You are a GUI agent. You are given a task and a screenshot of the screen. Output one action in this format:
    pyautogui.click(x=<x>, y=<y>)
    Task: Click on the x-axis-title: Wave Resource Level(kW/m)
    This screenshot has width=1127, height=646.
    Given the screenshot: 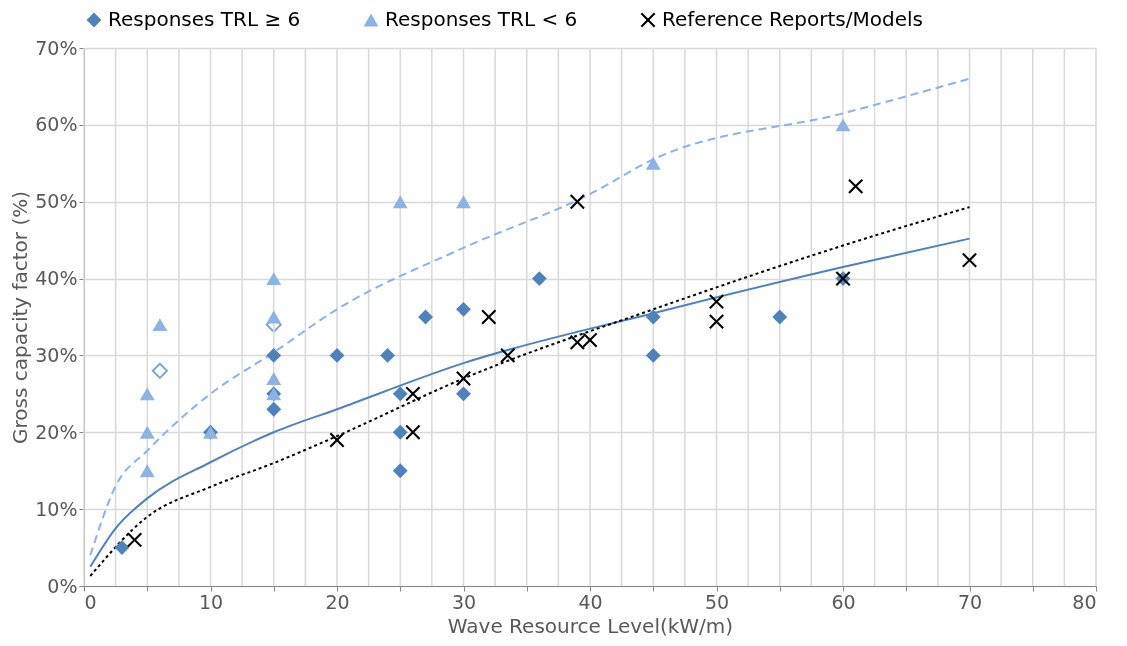 What is the action you would take?
    pyautogui.click(x=590, y=625)
    